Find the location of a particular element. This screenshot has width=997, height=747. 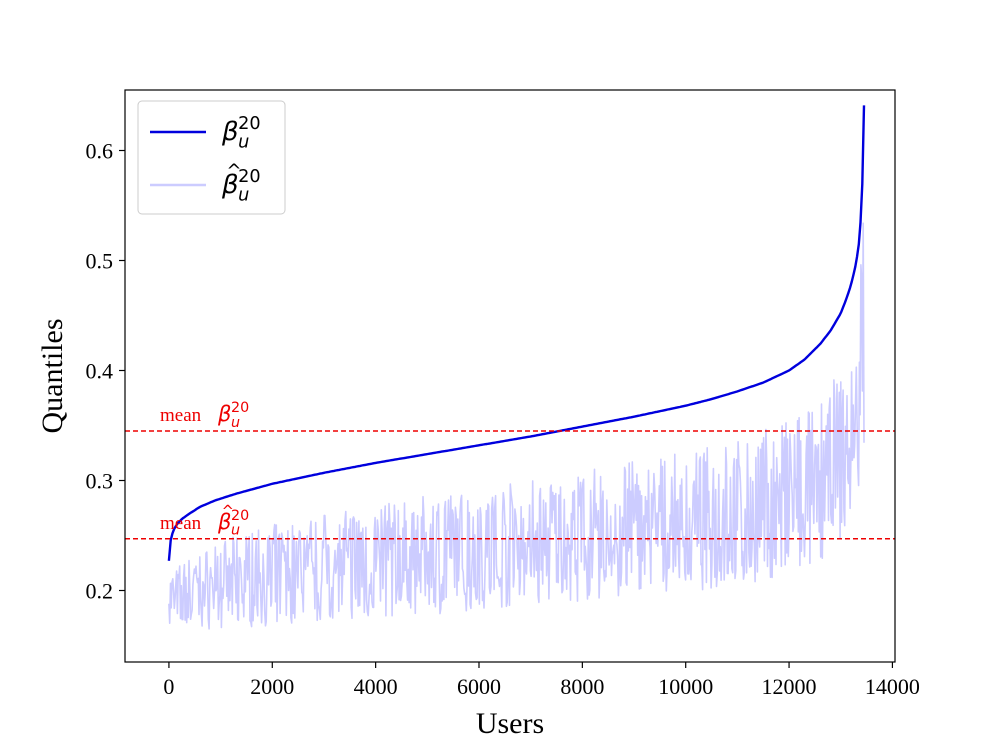

mean-label-2: mean is located at coordinates (181, 523).